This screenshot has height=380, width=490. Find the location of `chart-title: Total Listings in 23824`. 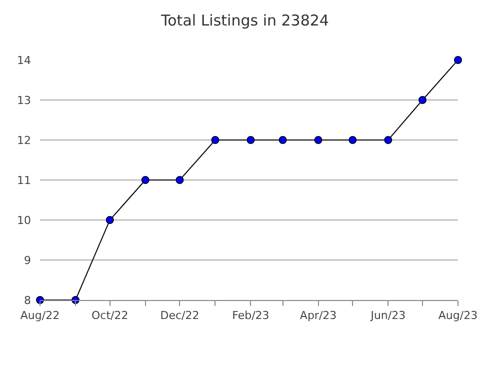

chart-title: Total Listings in 23824 is located at coordinates (244, 21).